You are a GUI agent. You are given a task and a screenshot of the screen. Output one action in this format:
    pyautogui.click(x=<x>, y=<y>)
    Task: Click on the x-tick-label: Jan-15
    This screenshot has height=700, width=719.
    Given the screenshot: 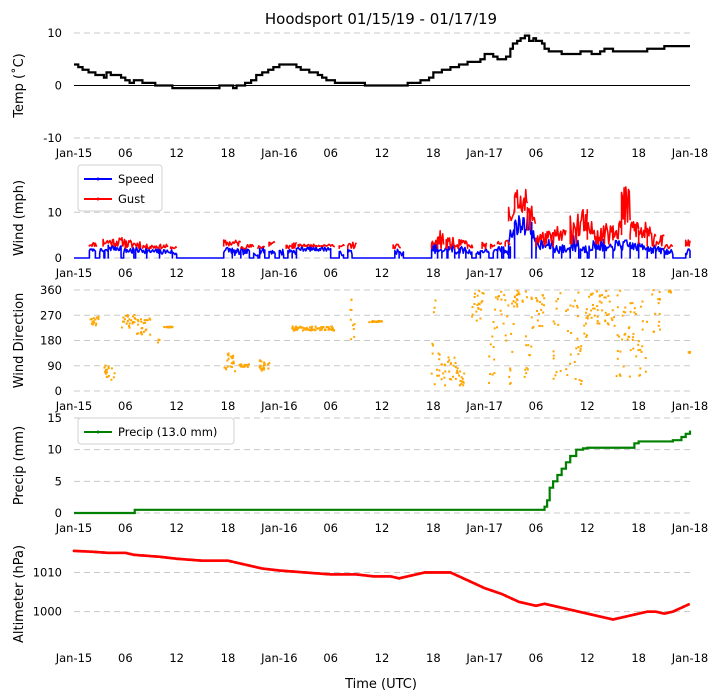 What is the action you would take?
    pyautogui.click(x=74, y=153)
    